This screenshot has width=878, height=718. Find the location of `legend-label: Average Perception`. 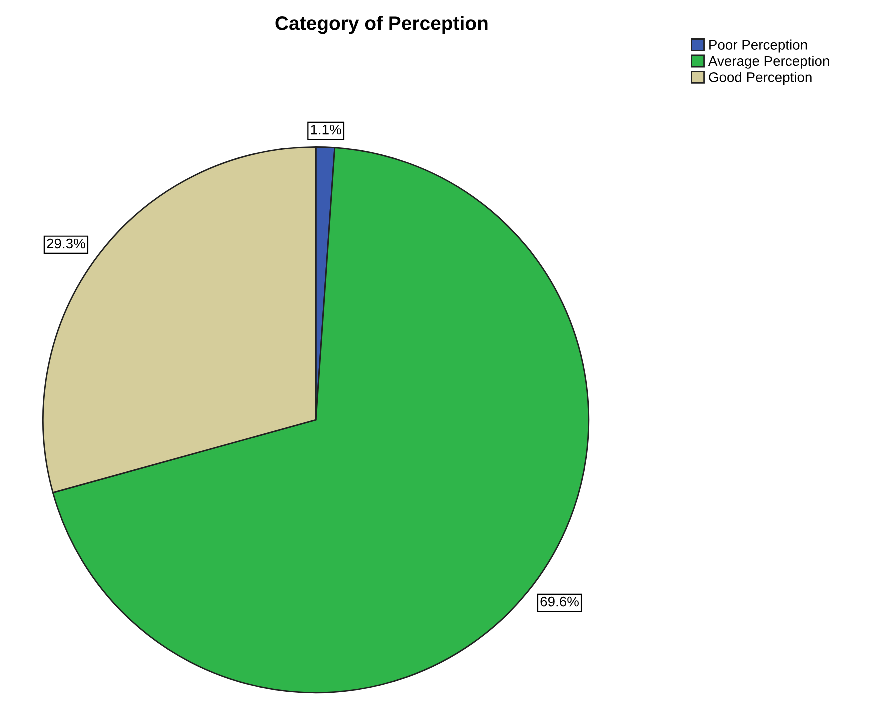

legend-label: Average Perception is located at coordinates (769, 62).